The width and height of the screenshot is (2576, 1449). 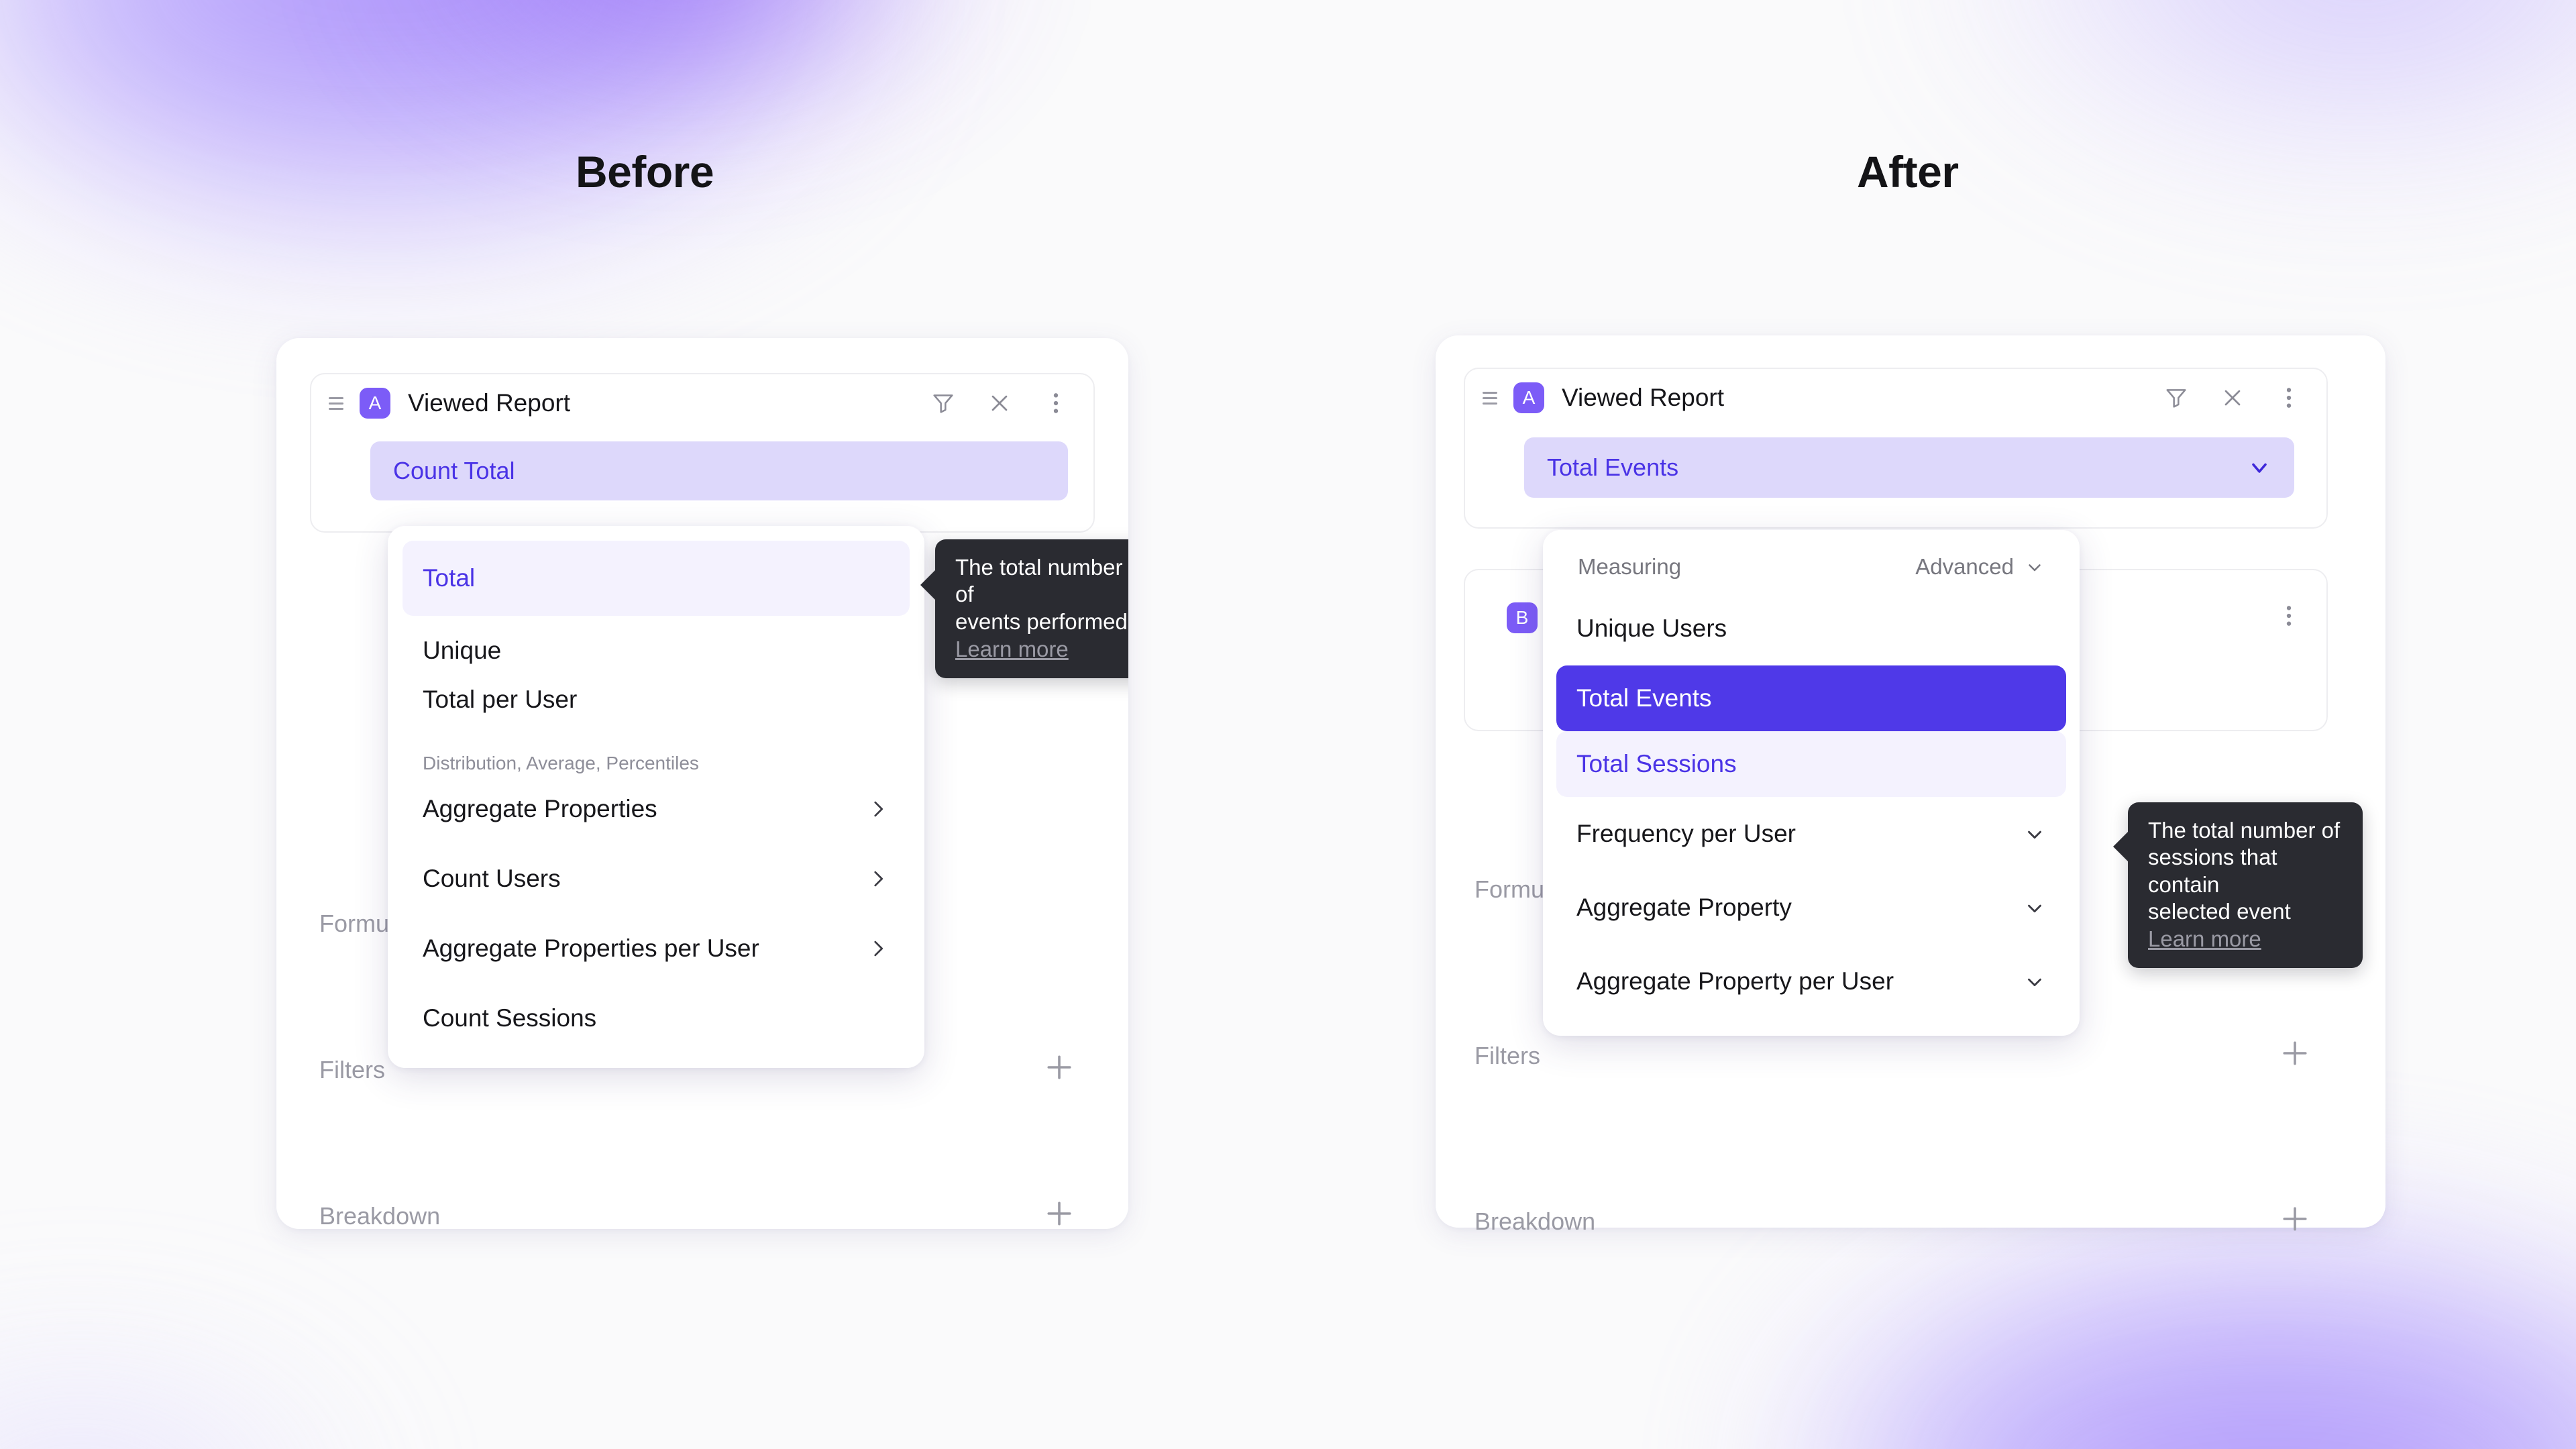 What do you see at coordinates (1811, 628) in the screenshot?
I see `dropdown-item-unique-users: Unique Users` at bounding box center [1811, 628].